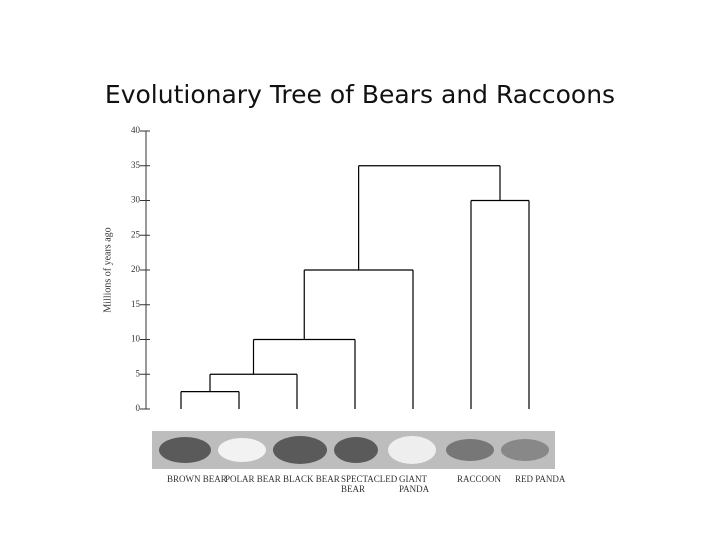 The height and width of the screenshot is (540, 720). What do you see at coordinates (136, 200) in the screenshot?
I see `y-tick-label: 30` at bounding box center [136, 200].